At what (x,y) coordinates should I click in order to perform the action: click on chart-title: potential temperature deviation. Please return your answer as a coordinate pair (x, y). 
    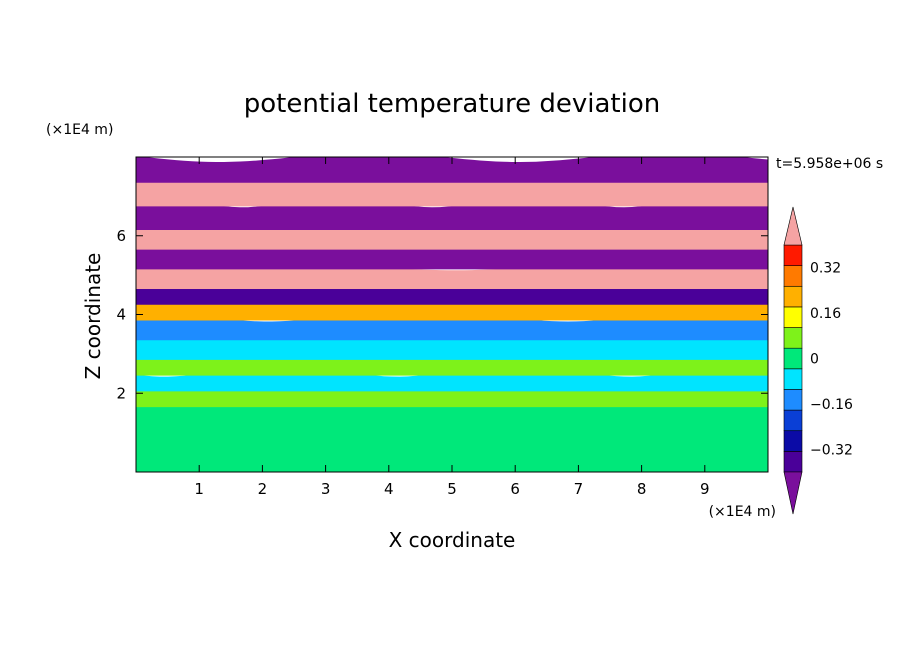
    Looking at the image, I should click on (452, 104).